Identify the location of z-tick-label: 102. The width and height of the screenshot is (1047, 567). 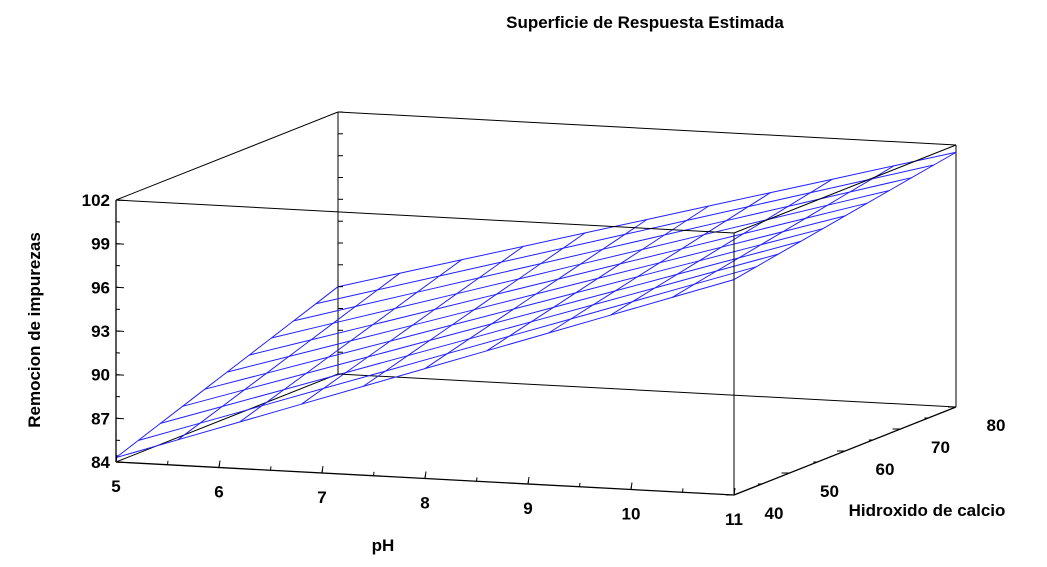
(96, 200).